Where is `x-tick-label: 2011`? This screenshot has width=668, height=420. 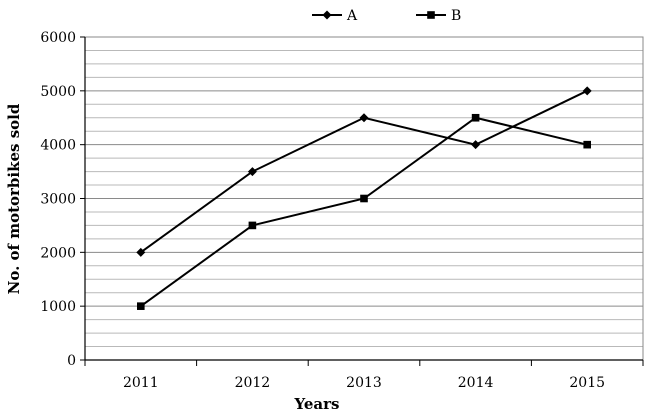 x-tick-label: 2011 is located at coordinates (141, 383).